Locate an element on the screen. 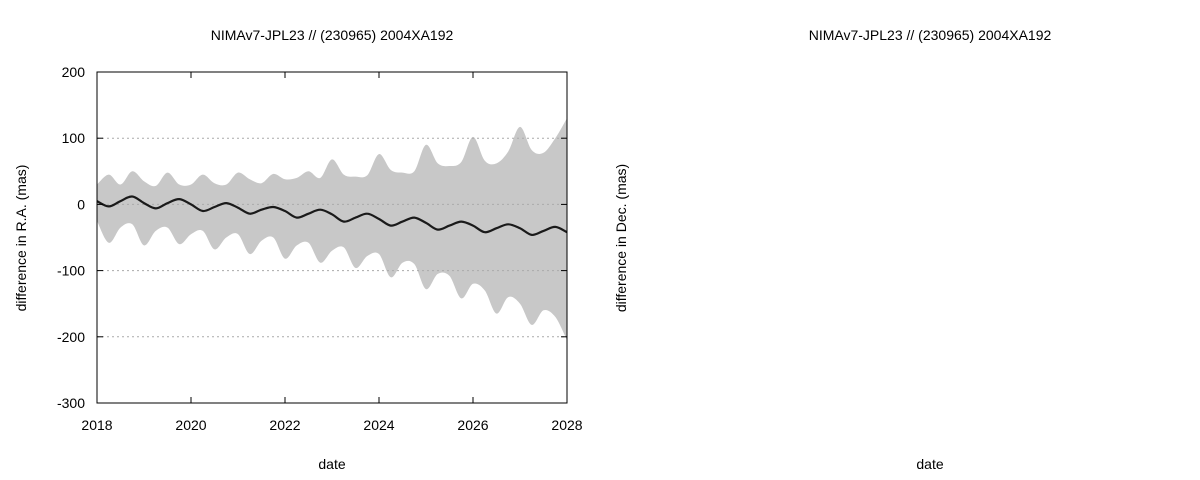  y-tick-label: 100 is located at coordinates (74, 138).